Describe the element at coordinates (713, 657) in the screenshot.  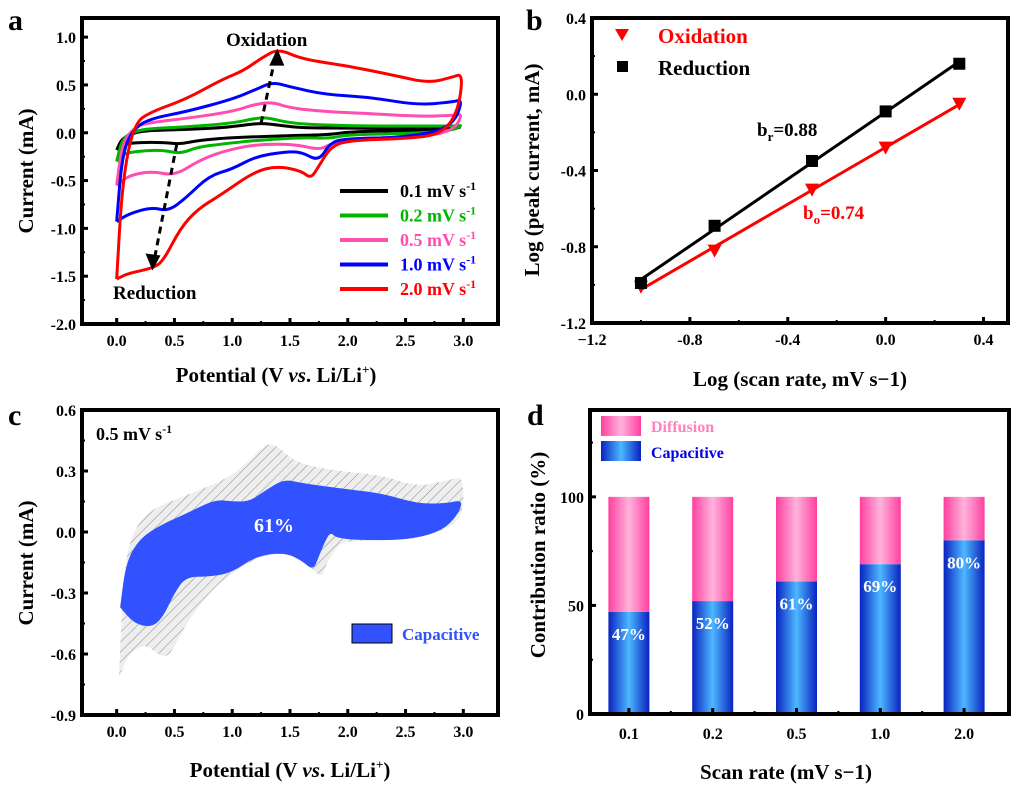
I see `bar-capacitive-0.2` at that location.